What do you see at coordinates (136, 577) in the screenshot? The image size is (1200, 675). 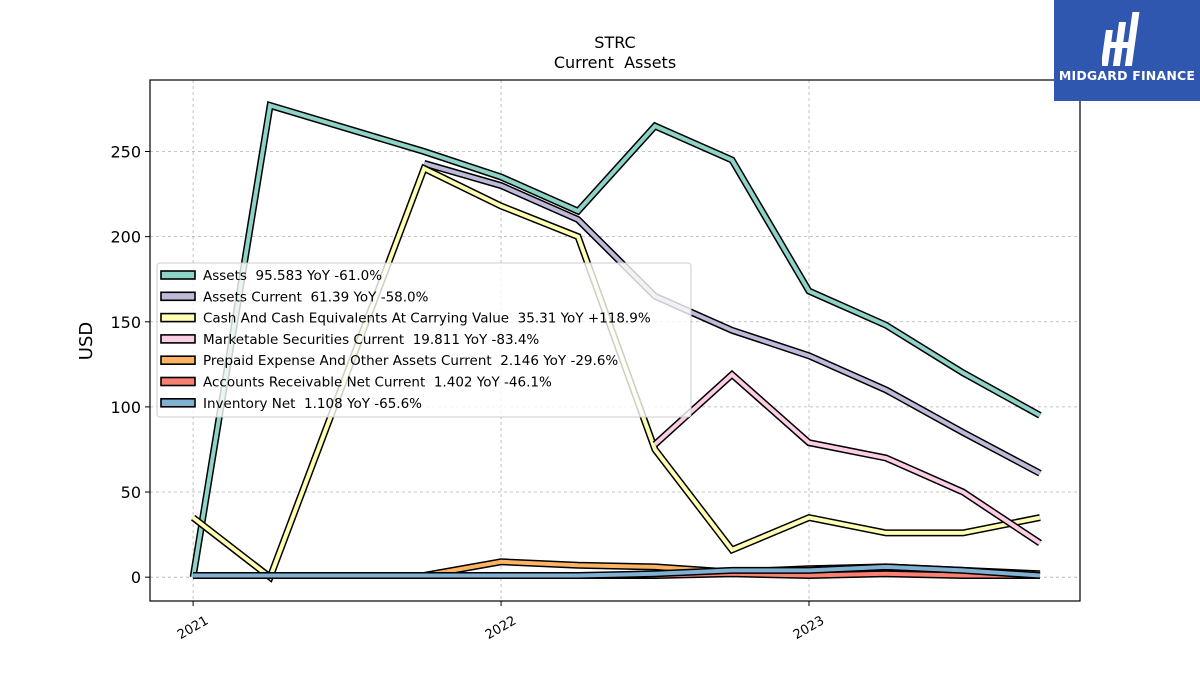 I see `y-tick-label: 0` at bounding box center [136, 577].